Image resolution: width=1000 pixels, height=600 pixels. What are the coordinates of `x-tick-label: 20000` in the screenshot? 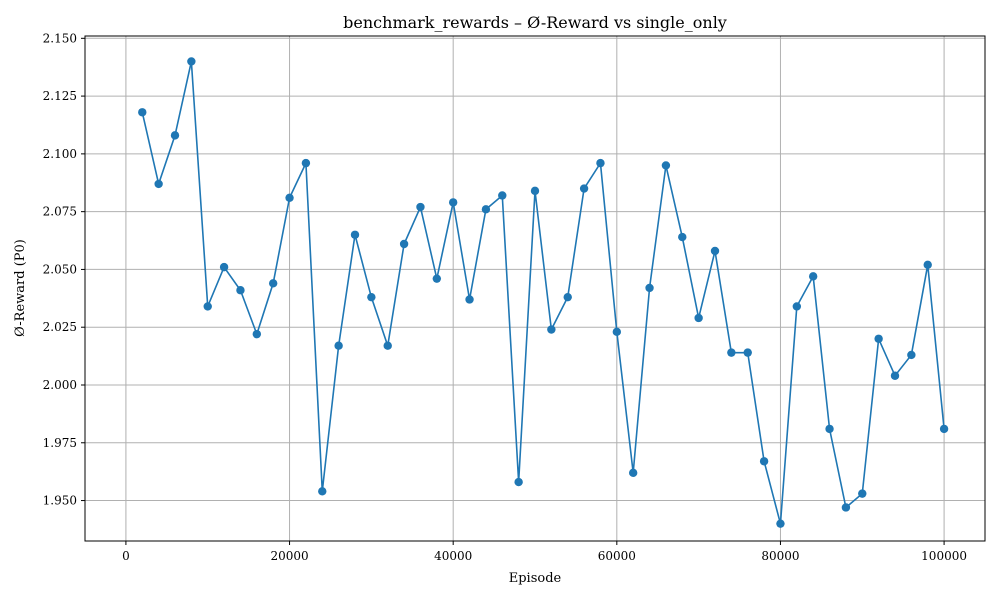 It's located at (289, 556).